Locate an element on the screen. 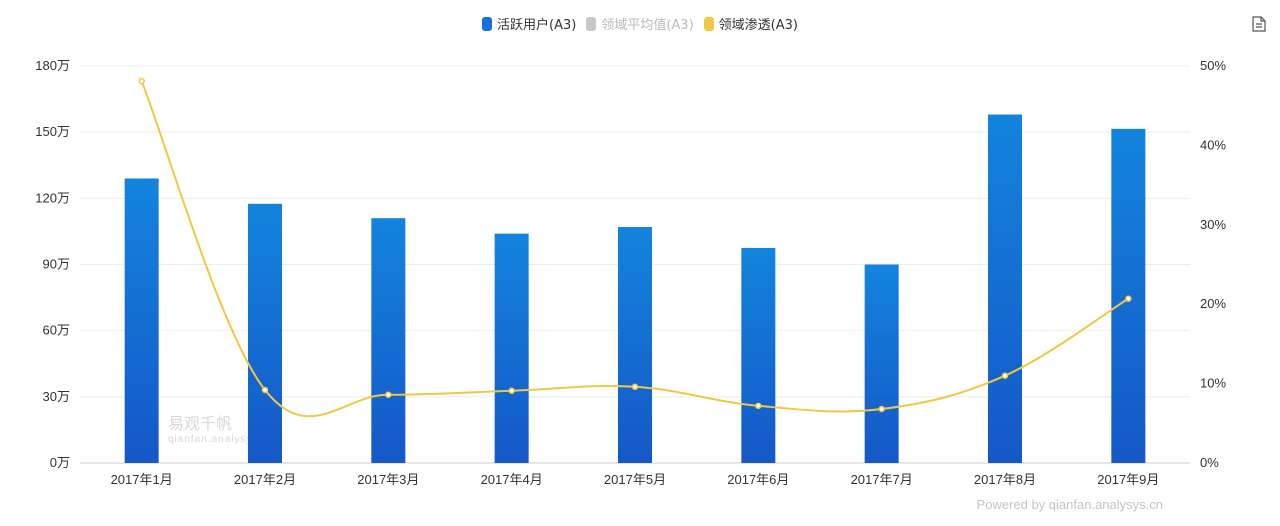 This screenshot has width=1280, height=526. y-left-tick: 60万 is located at coordinates (56, 330).